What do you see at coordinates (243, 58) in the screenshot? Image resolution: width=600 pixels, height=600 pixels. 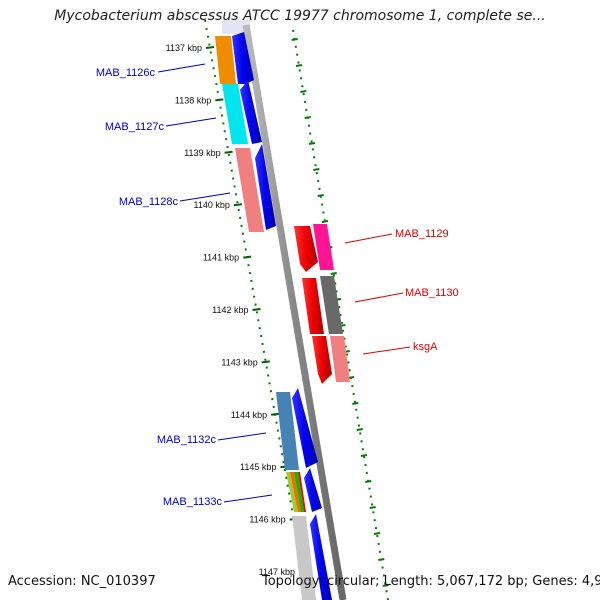 I see `gene-arrow-mab-1126c` at bounding box center [243, 58].